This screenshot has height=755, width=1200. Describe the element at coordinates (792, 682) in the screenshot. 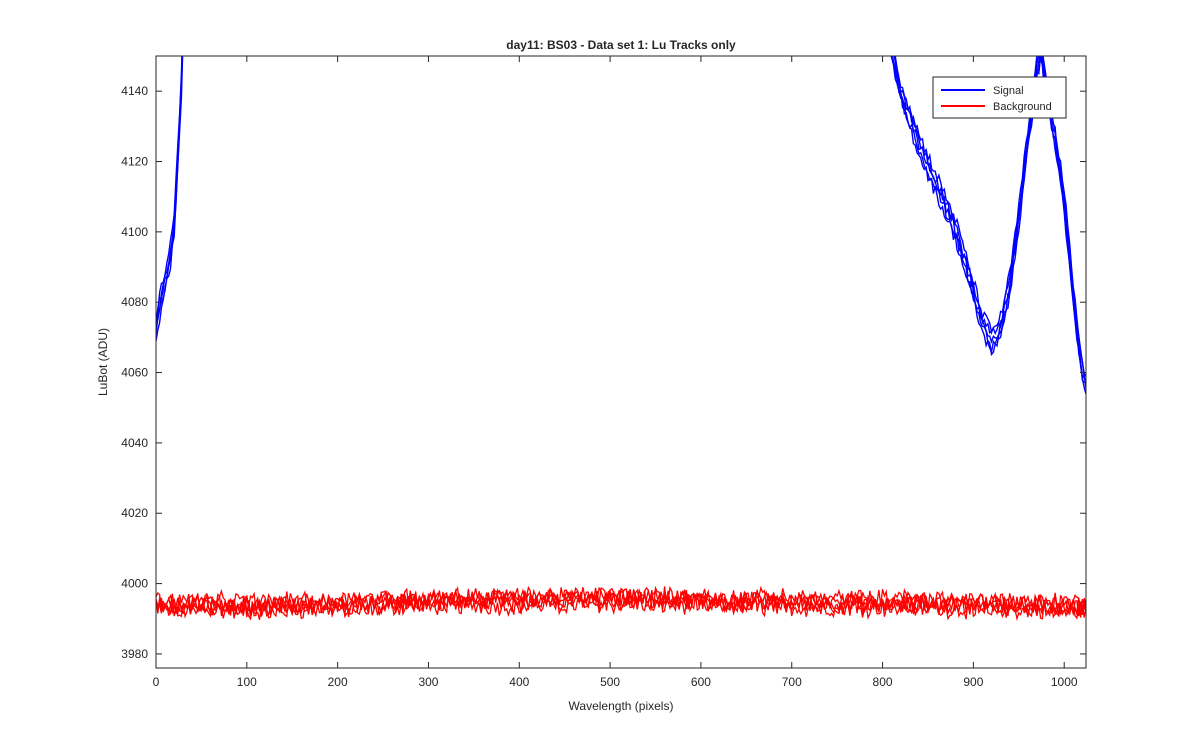

I see `x-tick-label: 700` at that location.